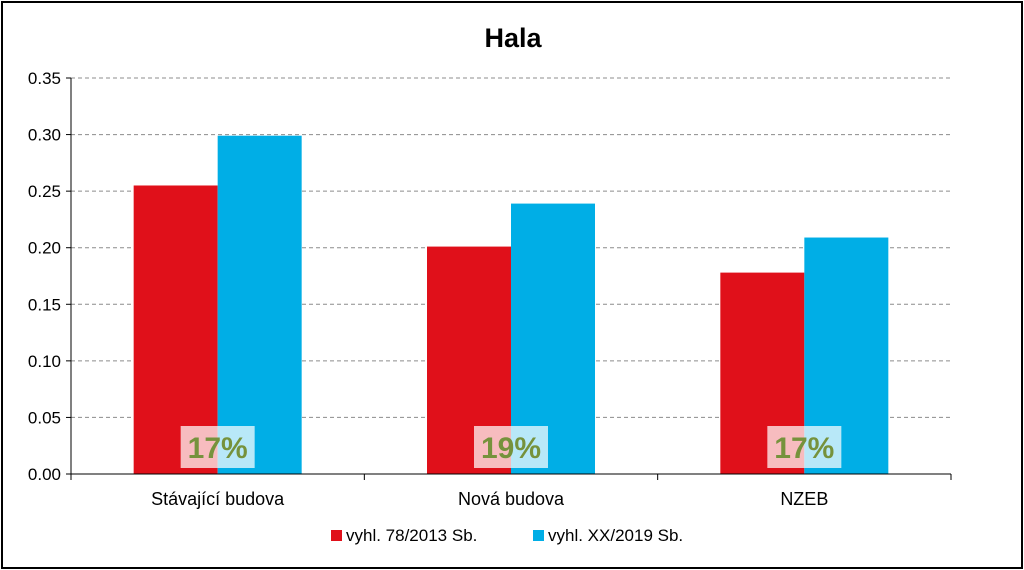  What do you see at coordinates (44, 135) in the screenshot?
I see `y-tick-label: 0.30` at bounding box center [44, 135].